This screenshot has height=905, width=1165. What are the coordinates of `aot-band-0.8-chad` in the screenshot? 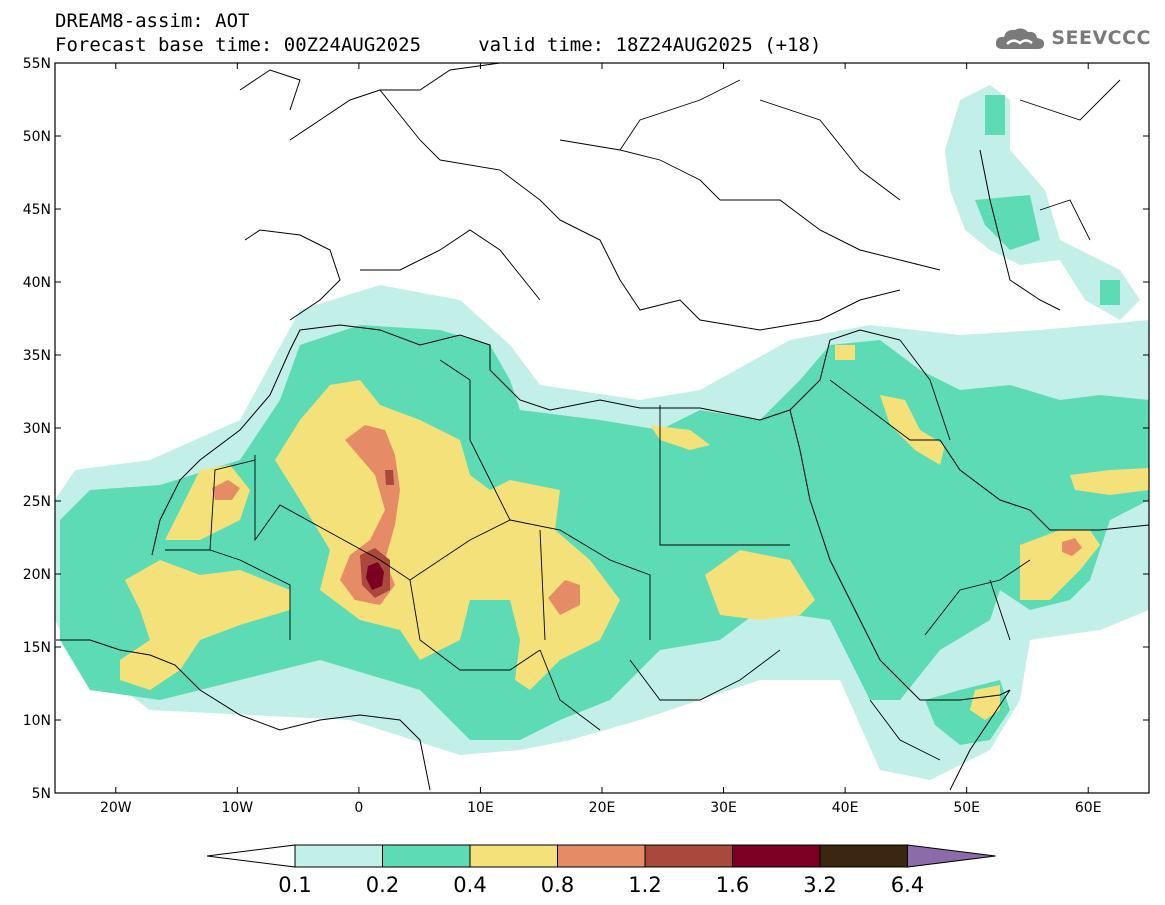 It's located at (564, 597).